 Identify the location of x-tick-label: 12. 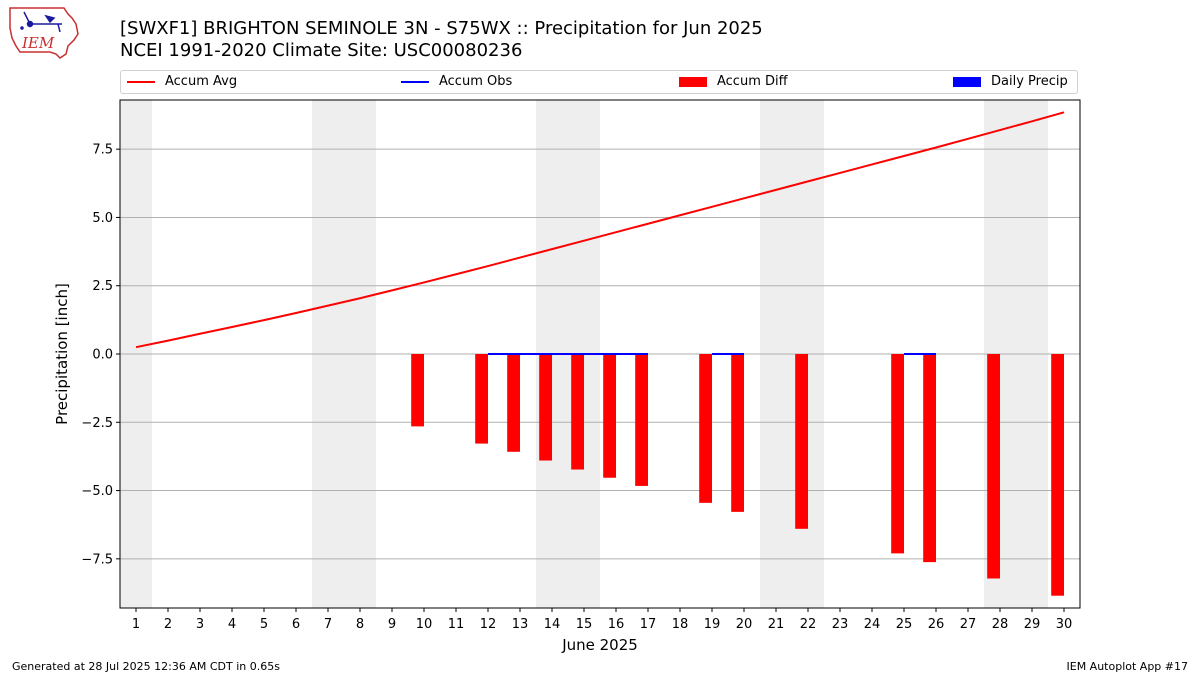
(488, 624).